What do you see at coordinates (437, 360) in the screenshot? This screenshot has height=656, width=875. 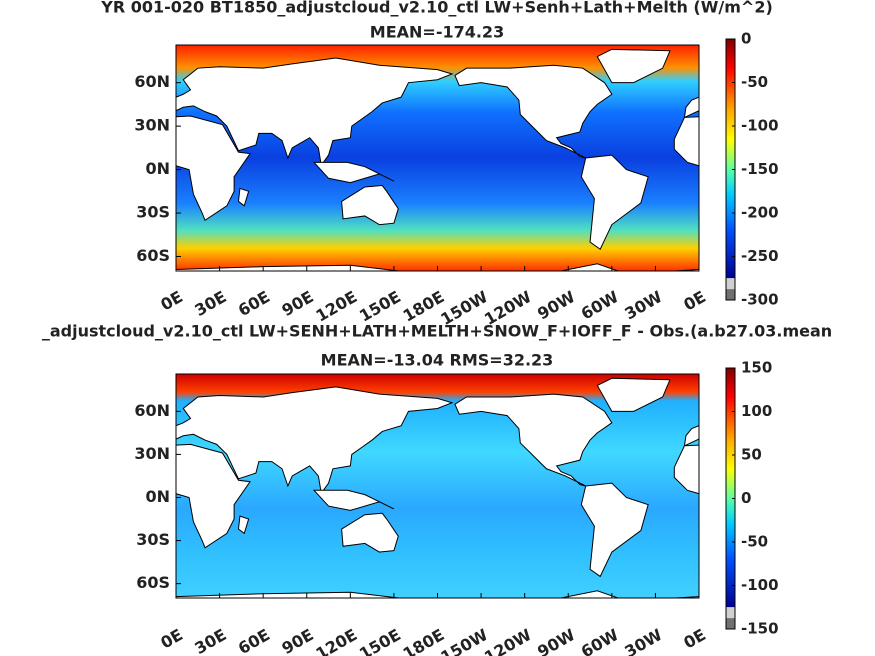 I see `panel-subtitle: MEAN=-13.04 RMS=32.23` at bounding box center [437, 360].